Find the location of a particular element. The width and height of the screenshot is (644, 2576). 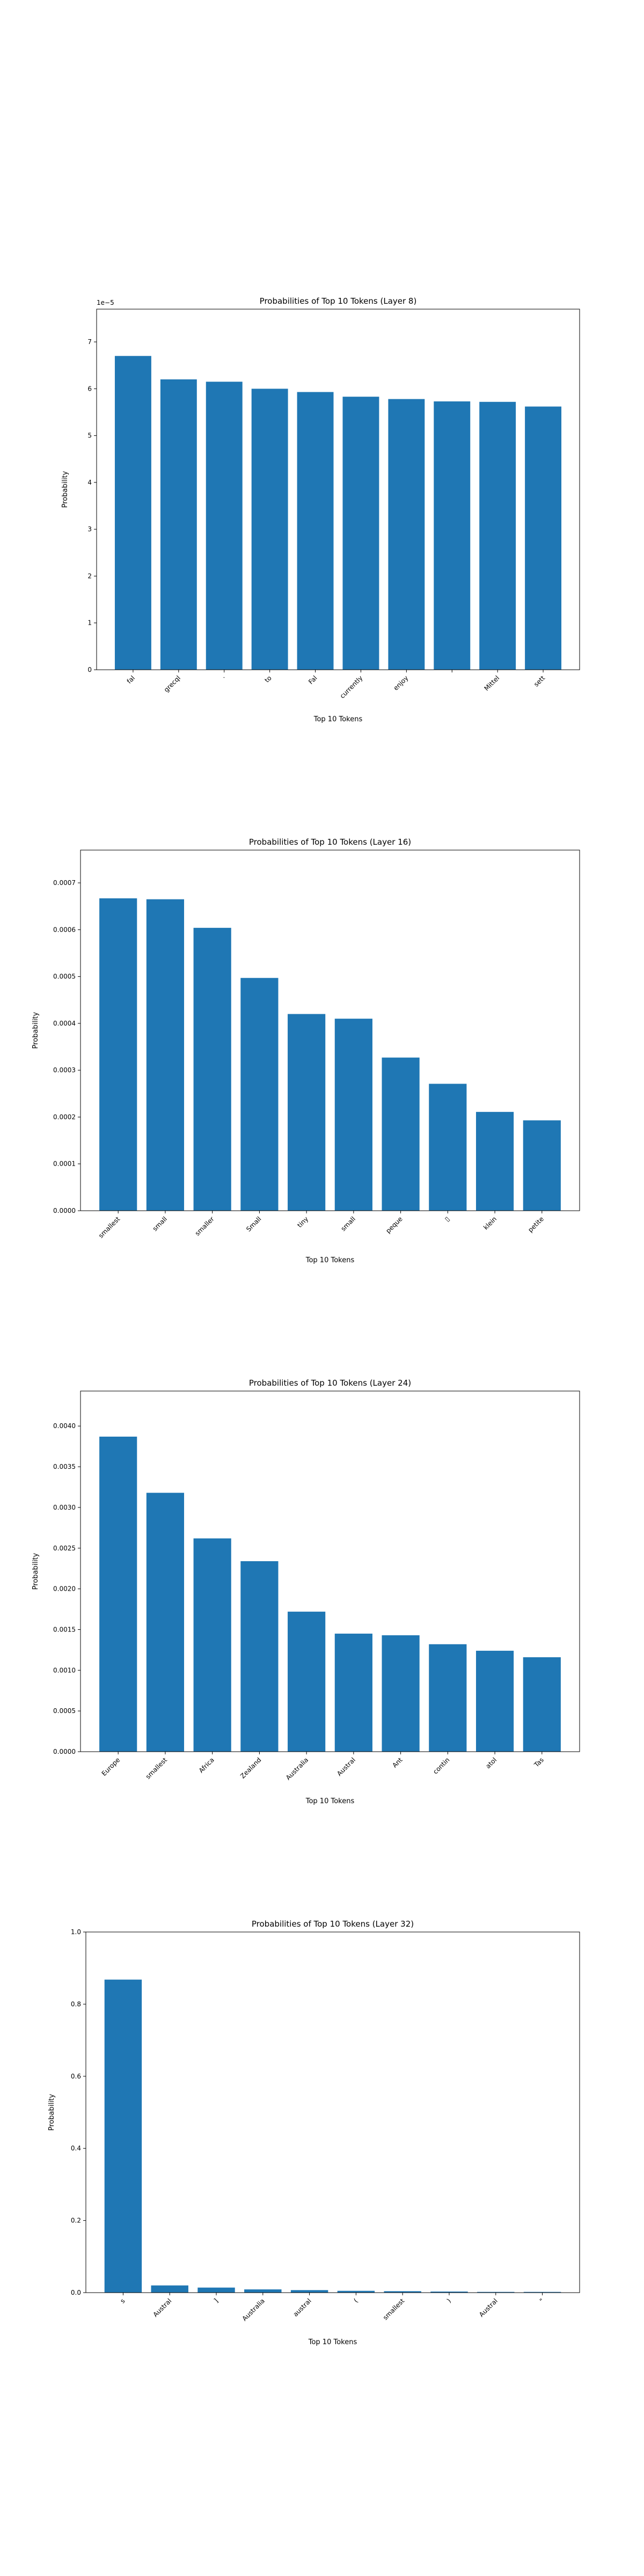

x-tick-label: austral is located at coordinates (301, 2307).